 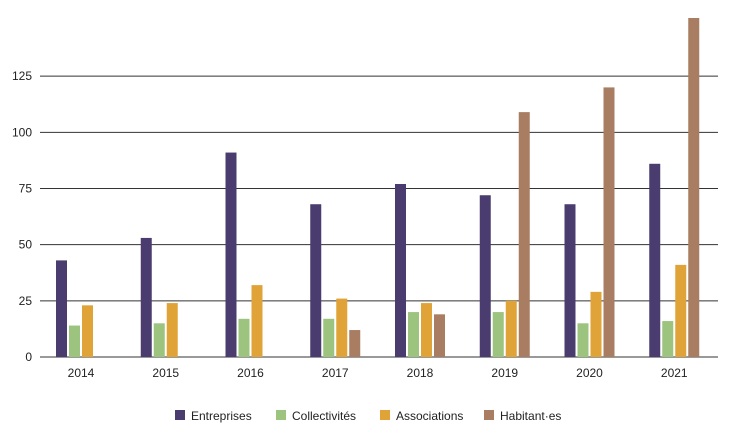 What do you see at coordinates (429, 416) in the screenshot?
I see `legend-label: Associations` at bounding box center [429, 416].